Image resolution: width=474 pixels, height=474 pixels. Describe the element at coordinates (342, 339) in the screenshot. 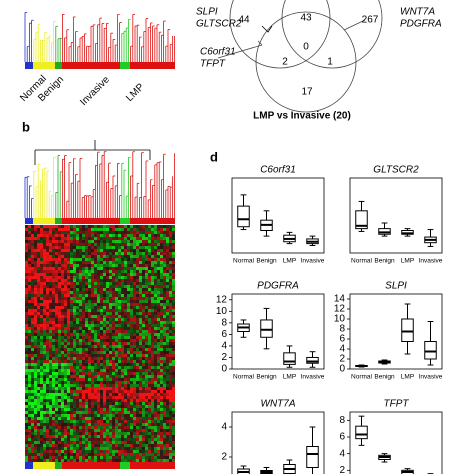

I see `y-tick-label: 6` at that location.